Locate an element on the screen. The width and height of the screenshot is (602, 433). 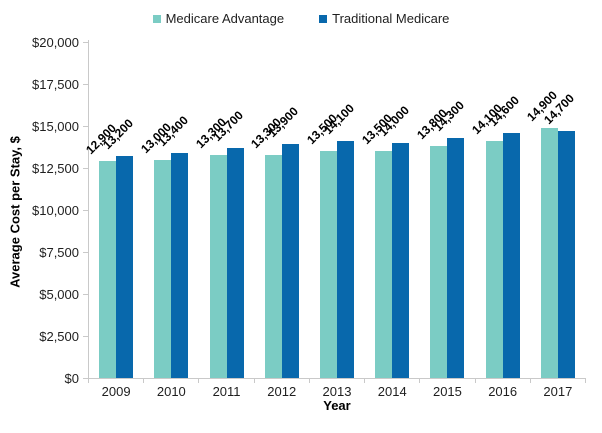
bar-medicare-advantage-2017 is located at coordinates (549, 253).